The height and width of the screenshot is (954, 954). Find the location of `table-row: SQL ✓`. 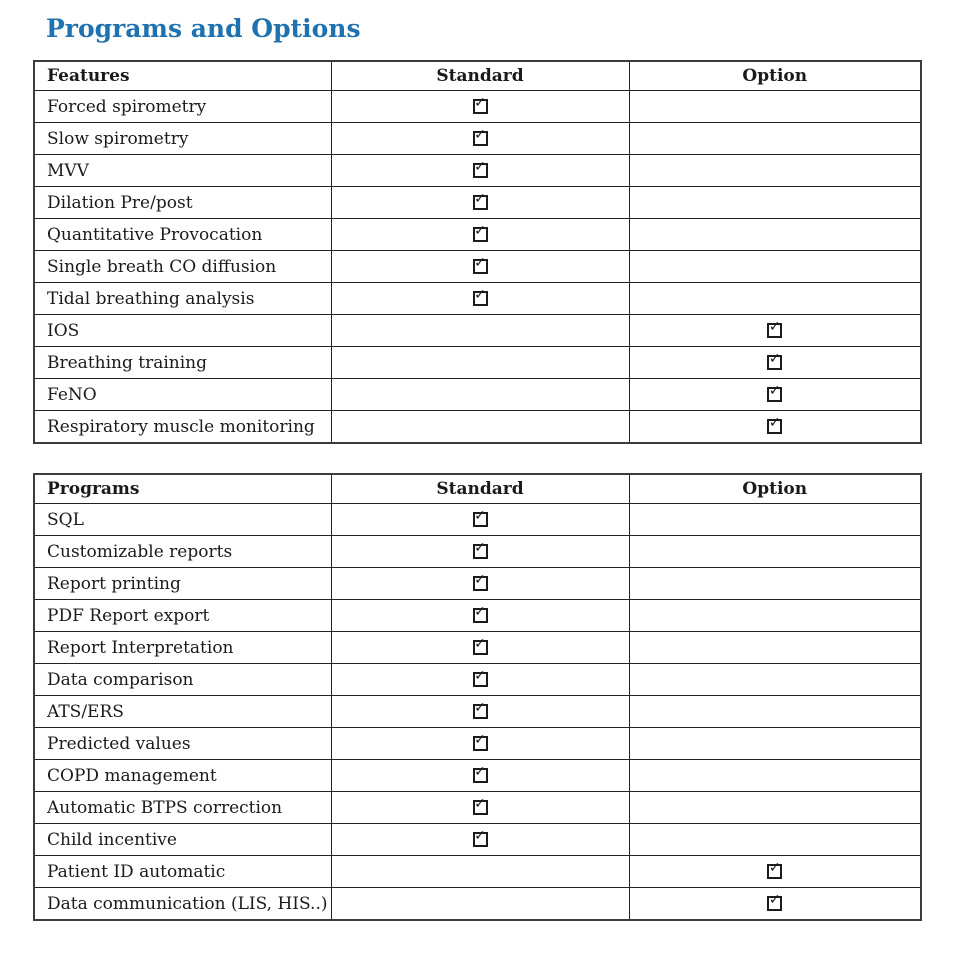

table-row: SQL ✓ is located at coordinates (477, 519).